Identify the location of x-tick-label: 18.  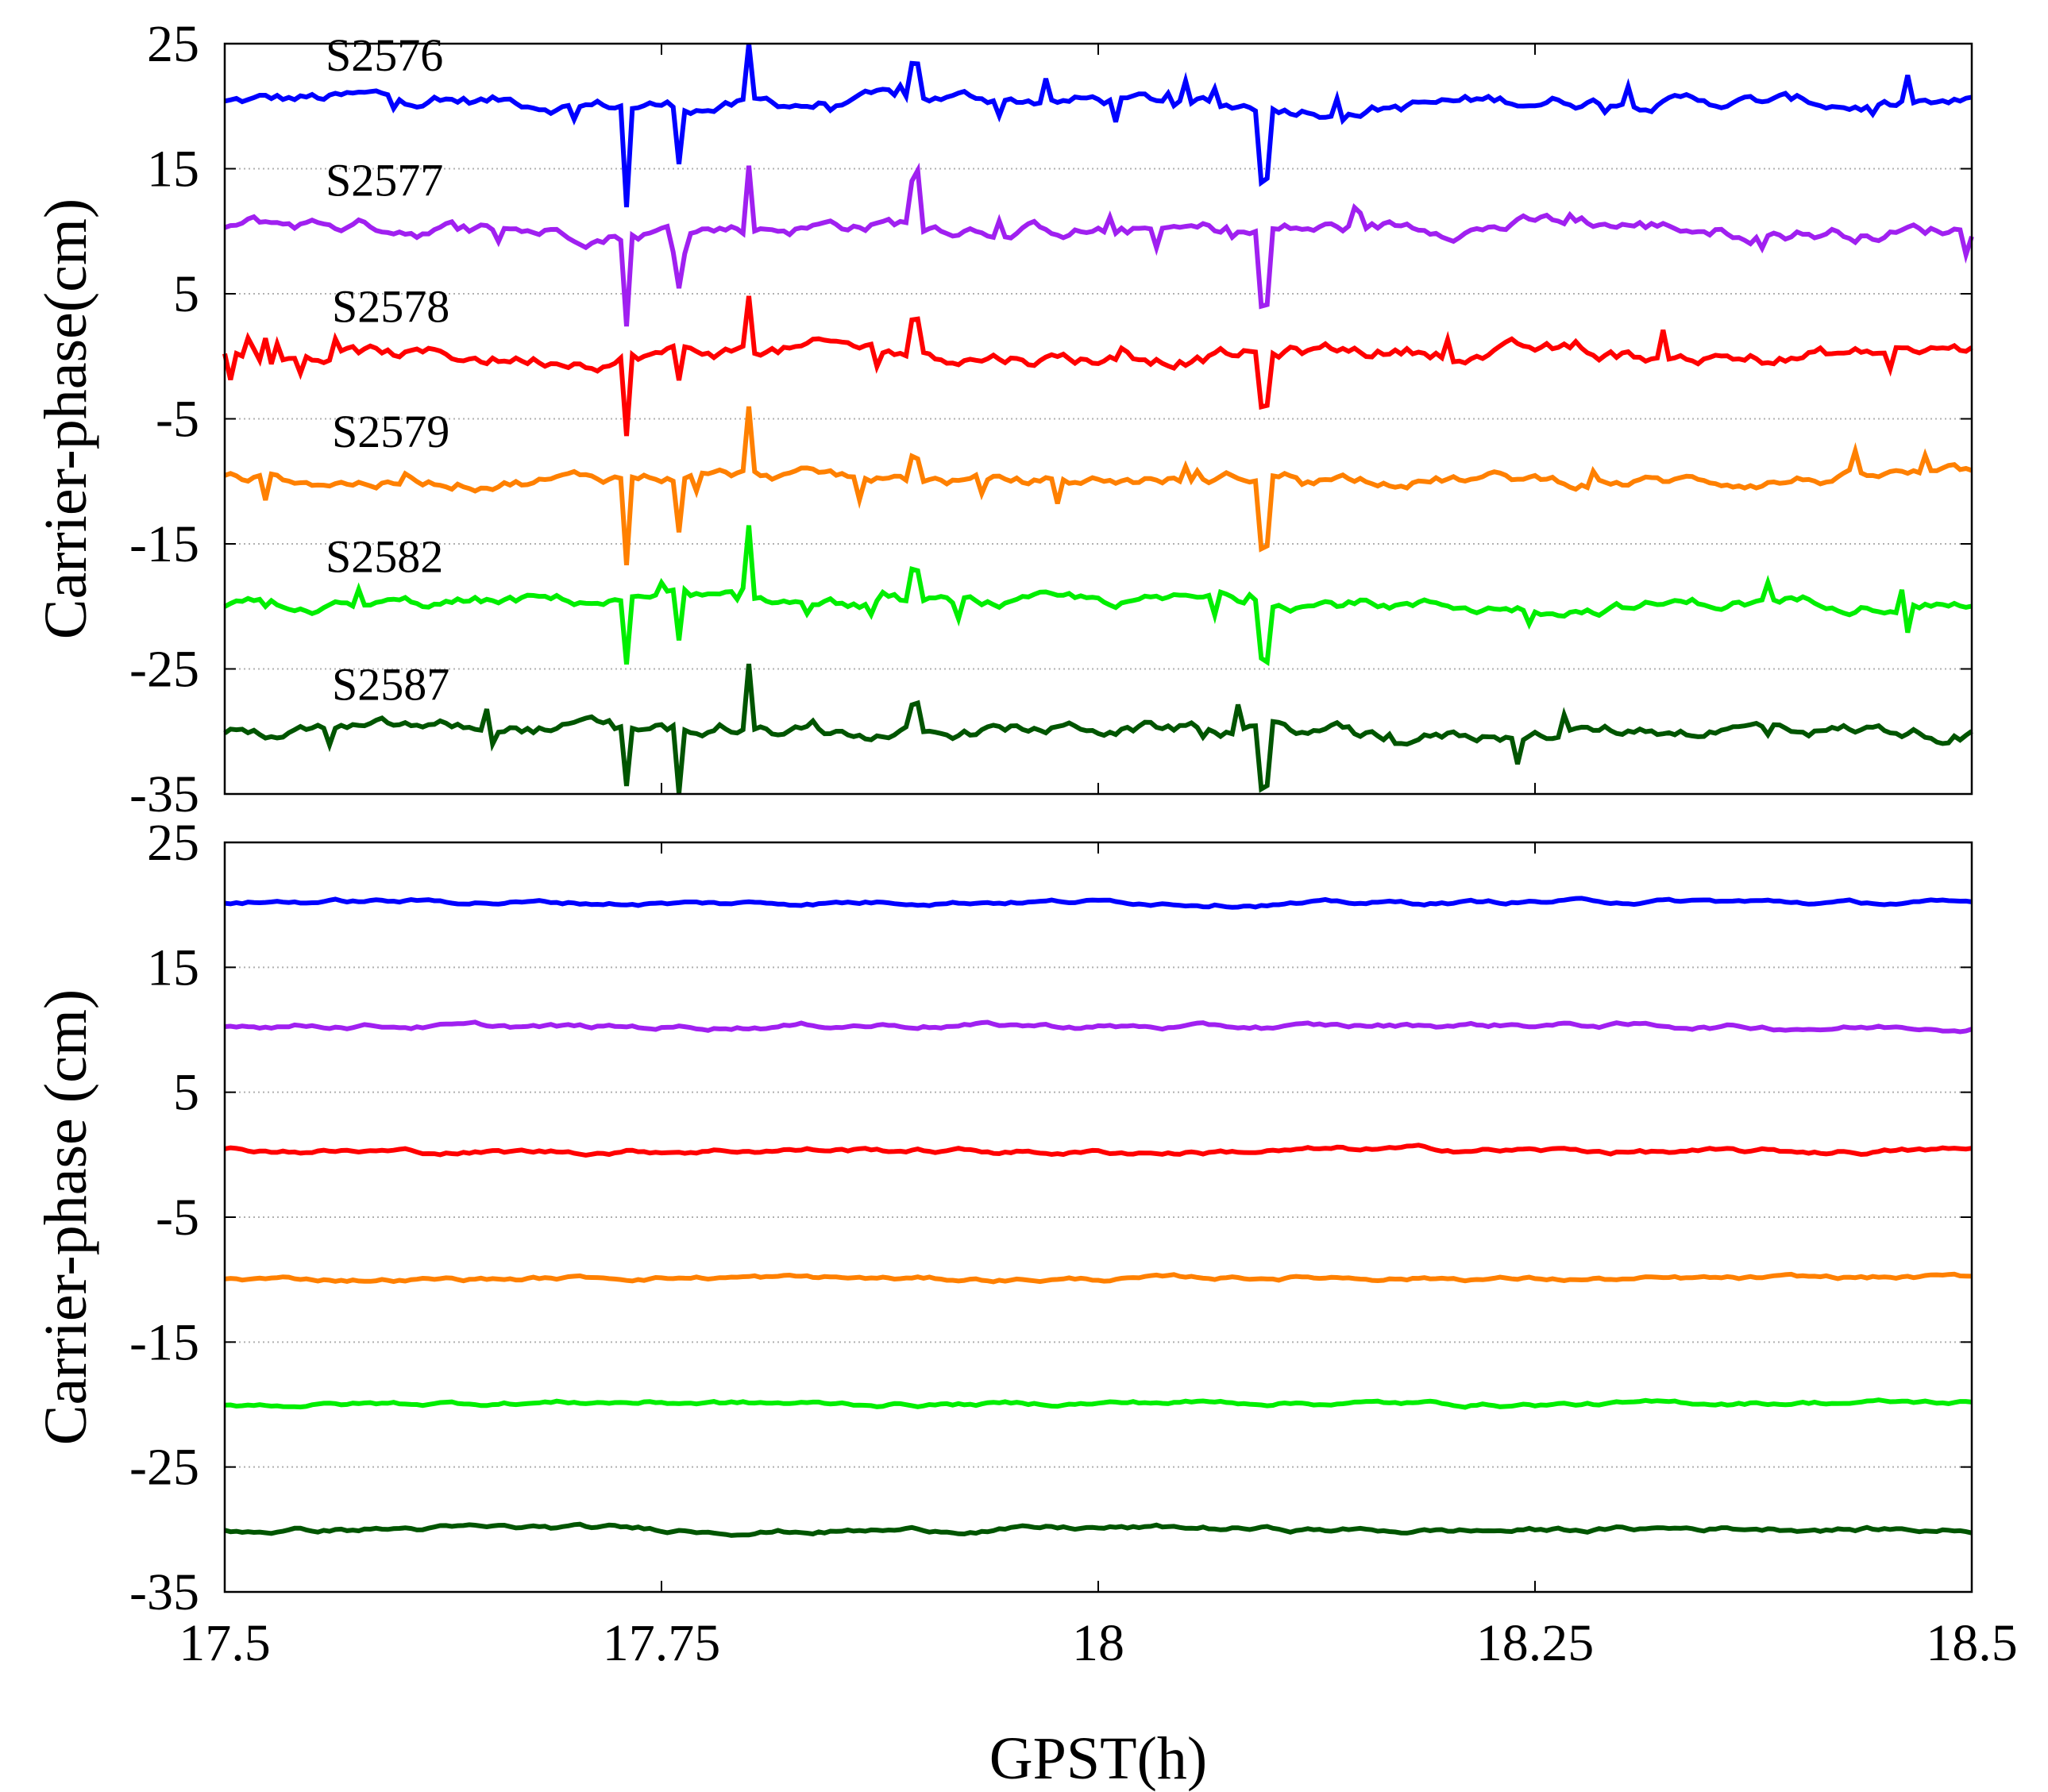
(1098, 1643).